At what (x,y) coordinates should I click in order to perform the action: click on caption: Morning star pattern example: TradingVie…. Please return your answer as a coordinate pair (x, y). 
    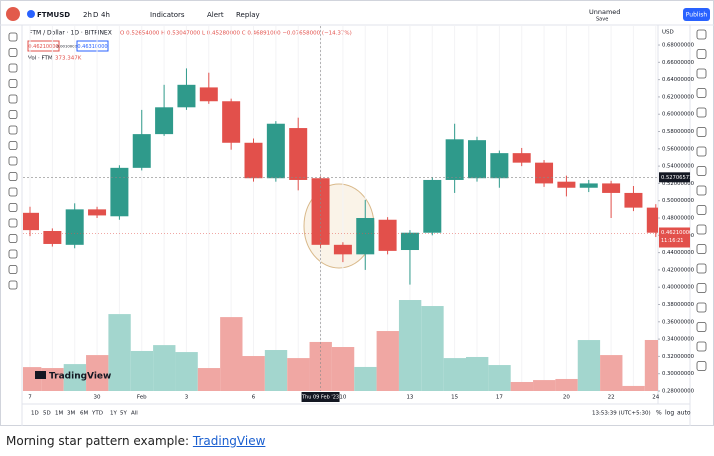
    Looking at the image, I should click on (135, 441).